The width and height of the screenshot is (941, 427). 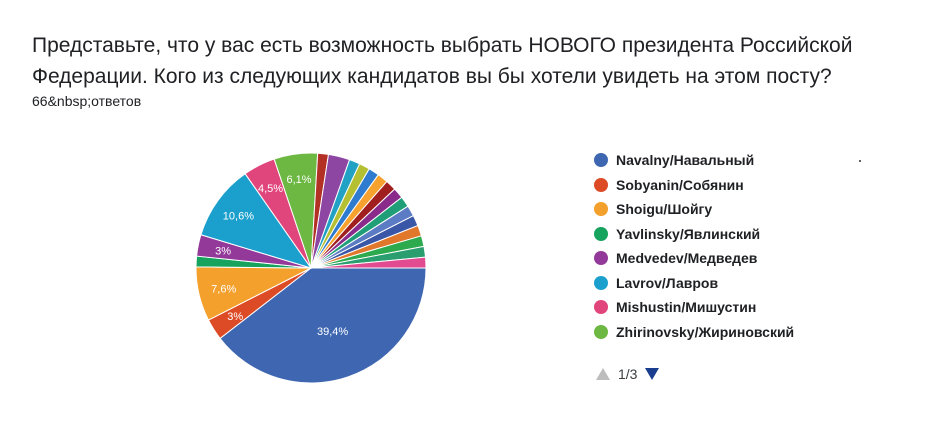 What do you see at coordinates (652, 374) in the screenshot?
I see `next-page-icon` at bounding box center [652, 374].